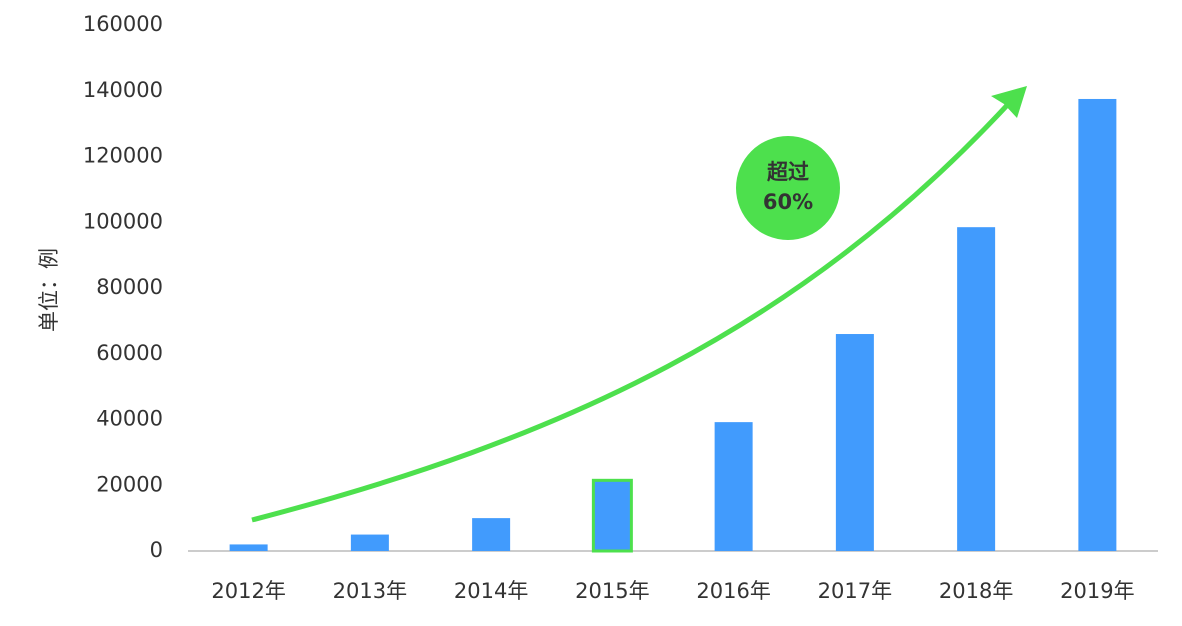  I want to click on x-tick-label: 2013年, so click(370, 591).